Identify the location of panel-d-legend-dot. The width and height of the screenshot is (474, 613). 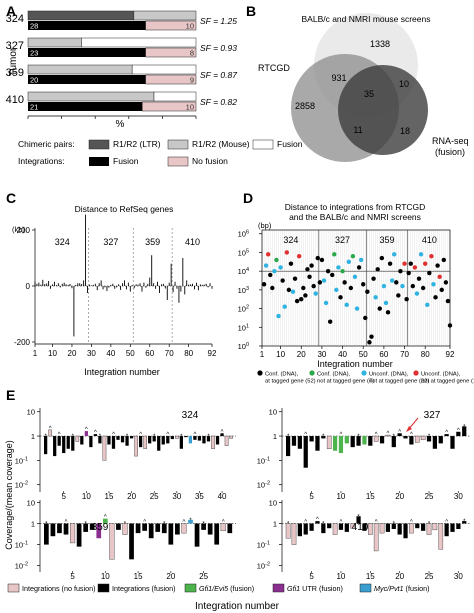
(416, 373).